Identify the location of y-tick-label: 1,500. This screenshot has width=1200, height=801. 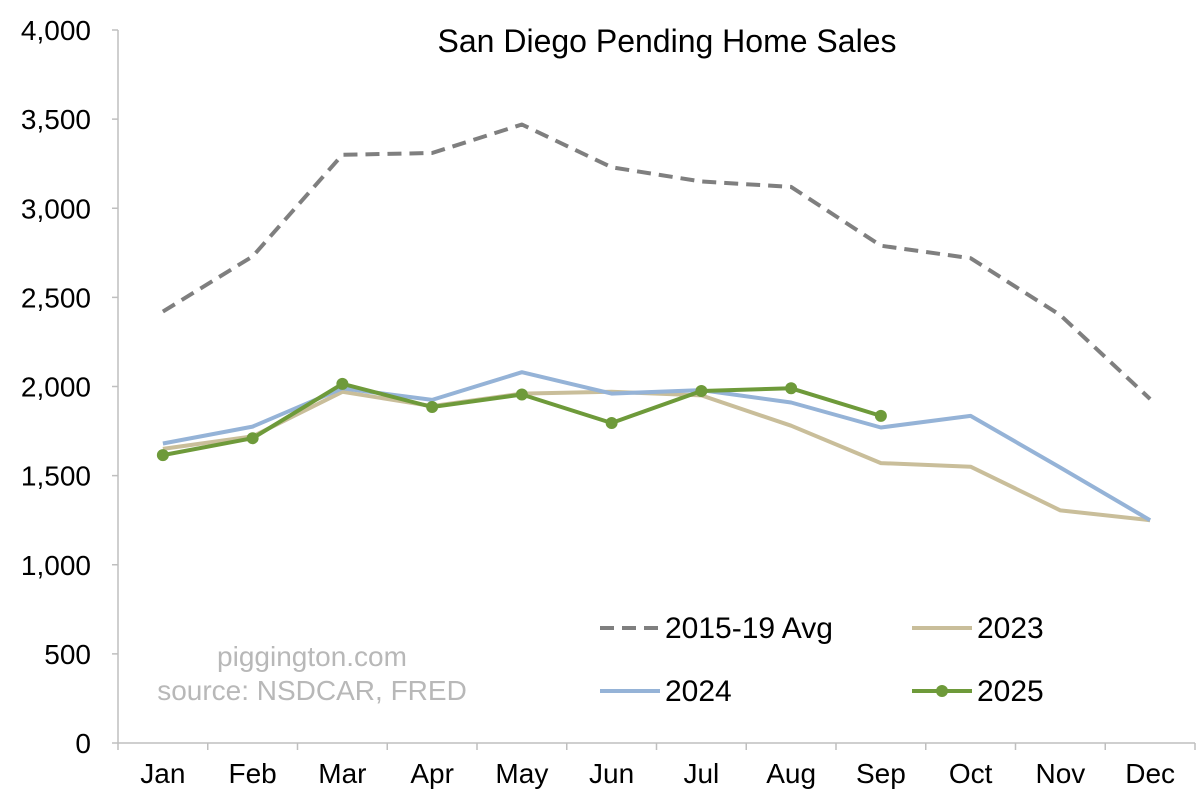
(56, 476).